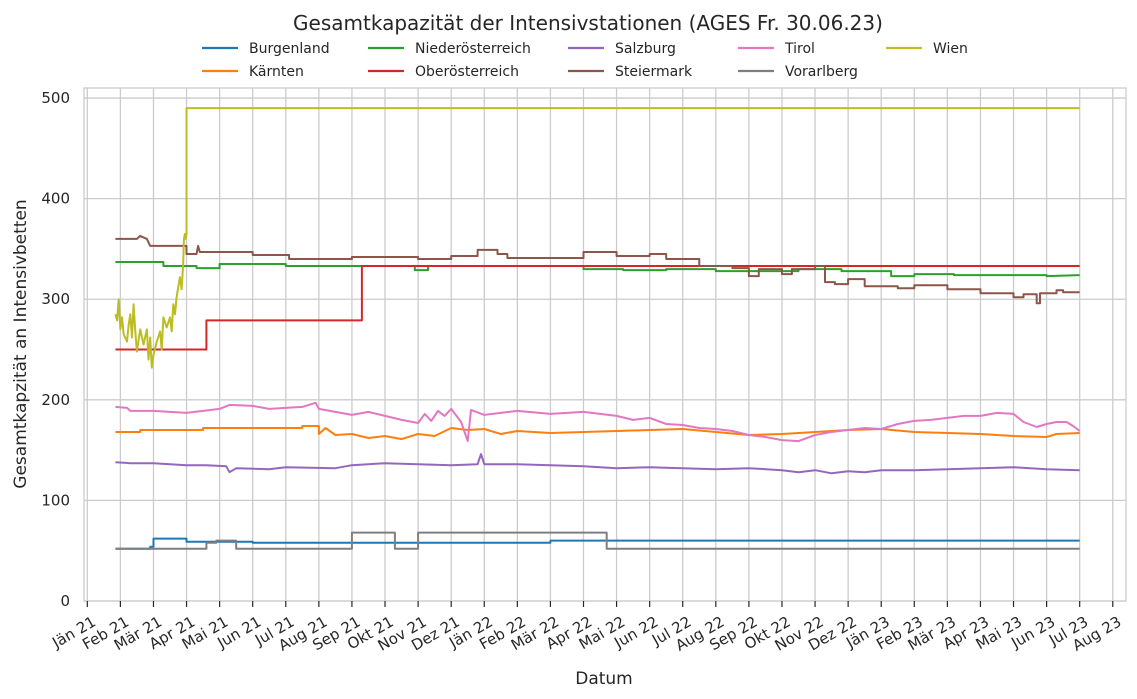 This screenshot has height=699, width=1137. Describe the element at coordinates (55, 199) in the screenshot. I see `y-tick-label: 400` at that location.